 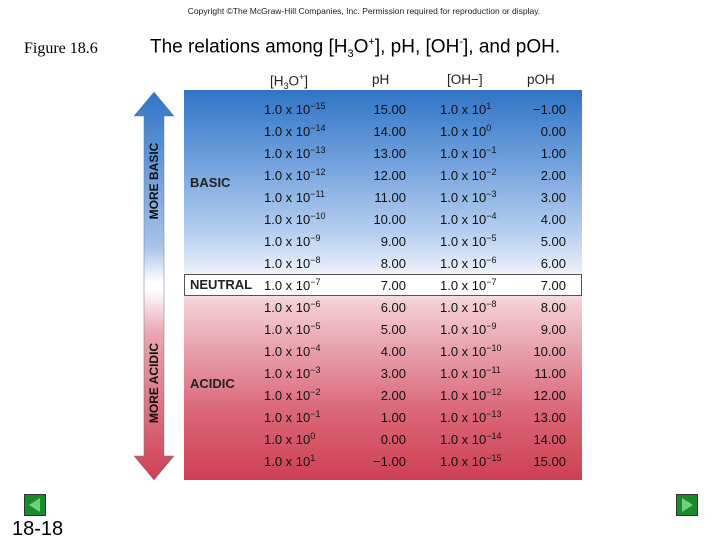 What do you see at coordinates (295, 220) in the screenshot?
I see `h3o-cell: 1.0 x 10⁻¹⁰` at bounding box center [295, 220].